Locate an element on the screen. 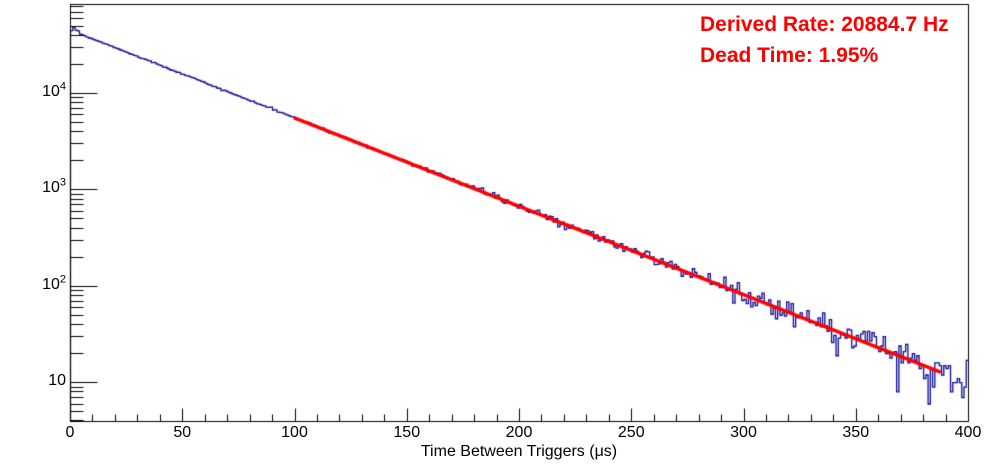 The image size is (996, 472). y-tick-label: 10² is located at coordinates (54, 283).